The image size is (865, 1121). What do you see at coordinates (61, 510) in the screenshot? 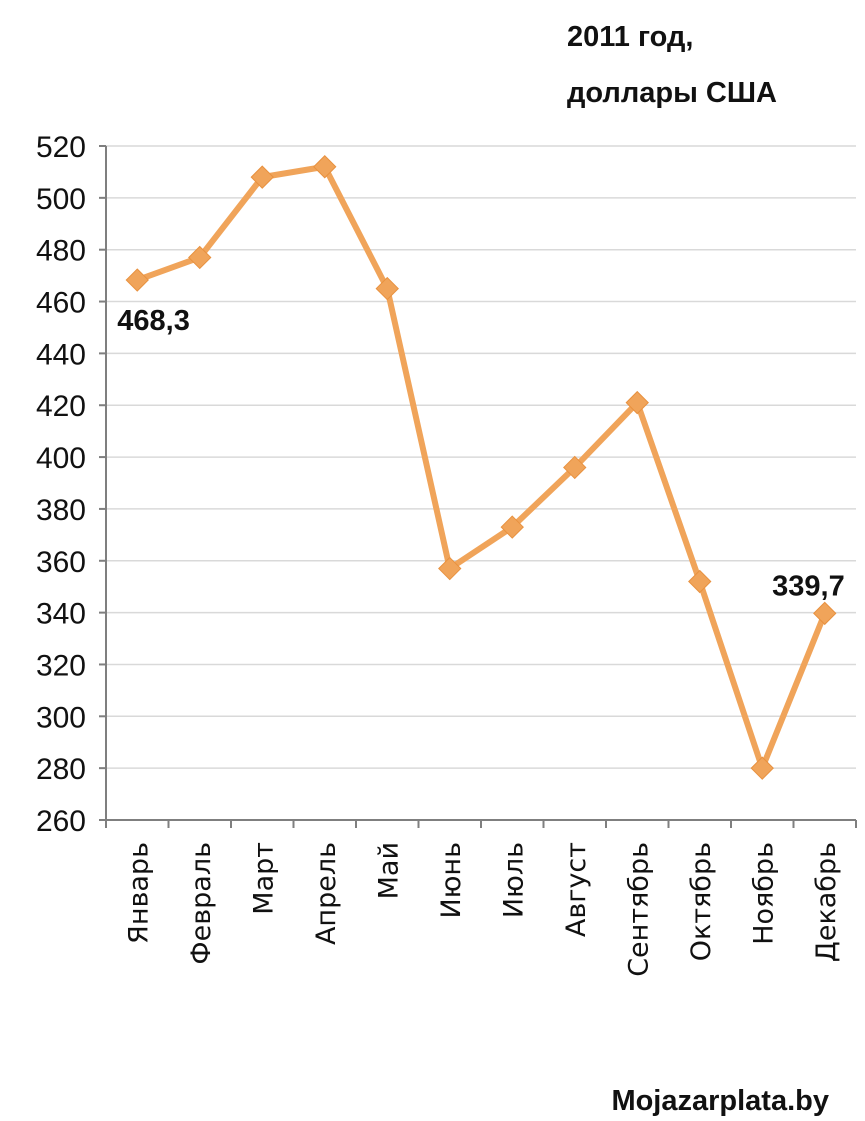
I see `y-tick-label: 380` at bounding box center [61, 510].